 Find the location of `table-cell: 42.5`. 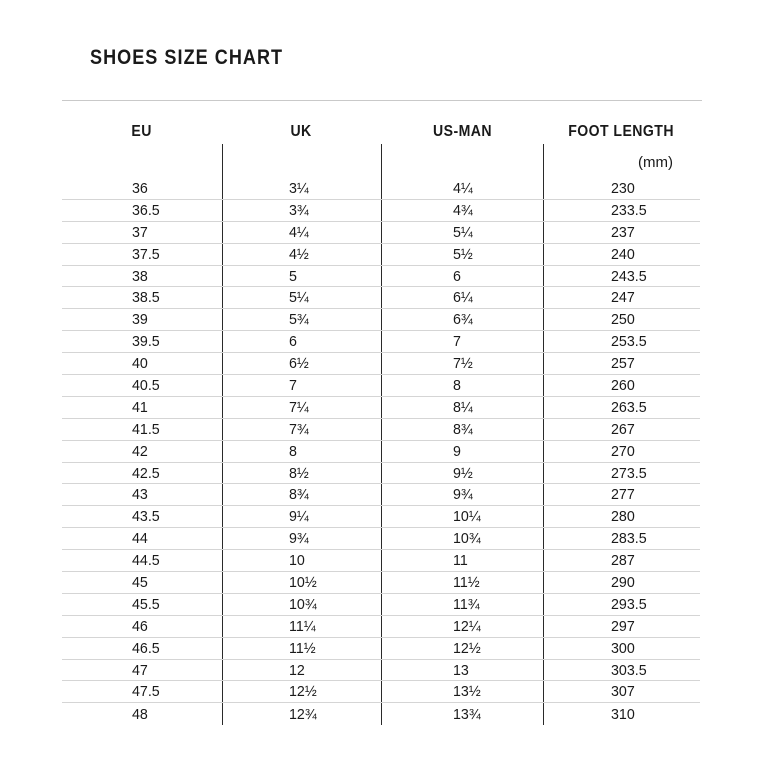

table-cell: 42.5 is located at coordinates (142, 473).